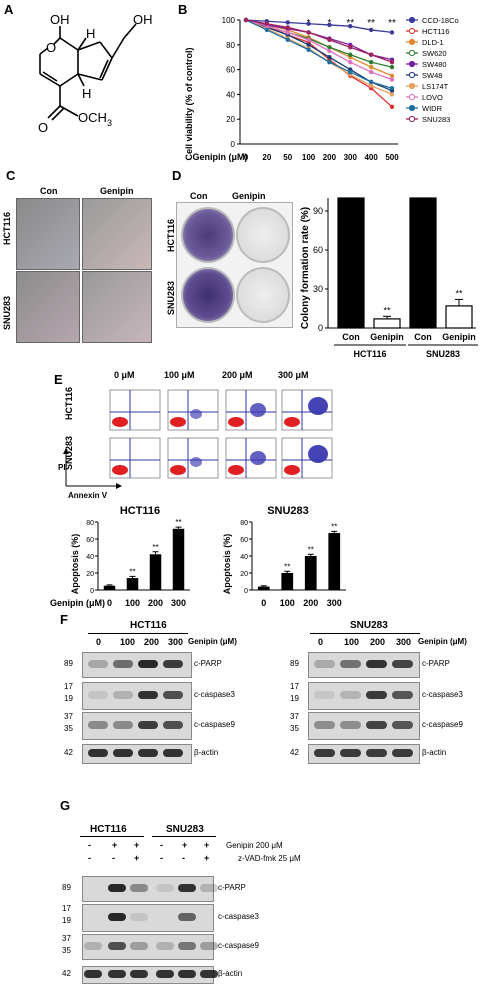  What do you see at coordinates (369, 625) in the screenshot?
I see `blotf-right-title: SNU283` at bounding box center [369, 625].